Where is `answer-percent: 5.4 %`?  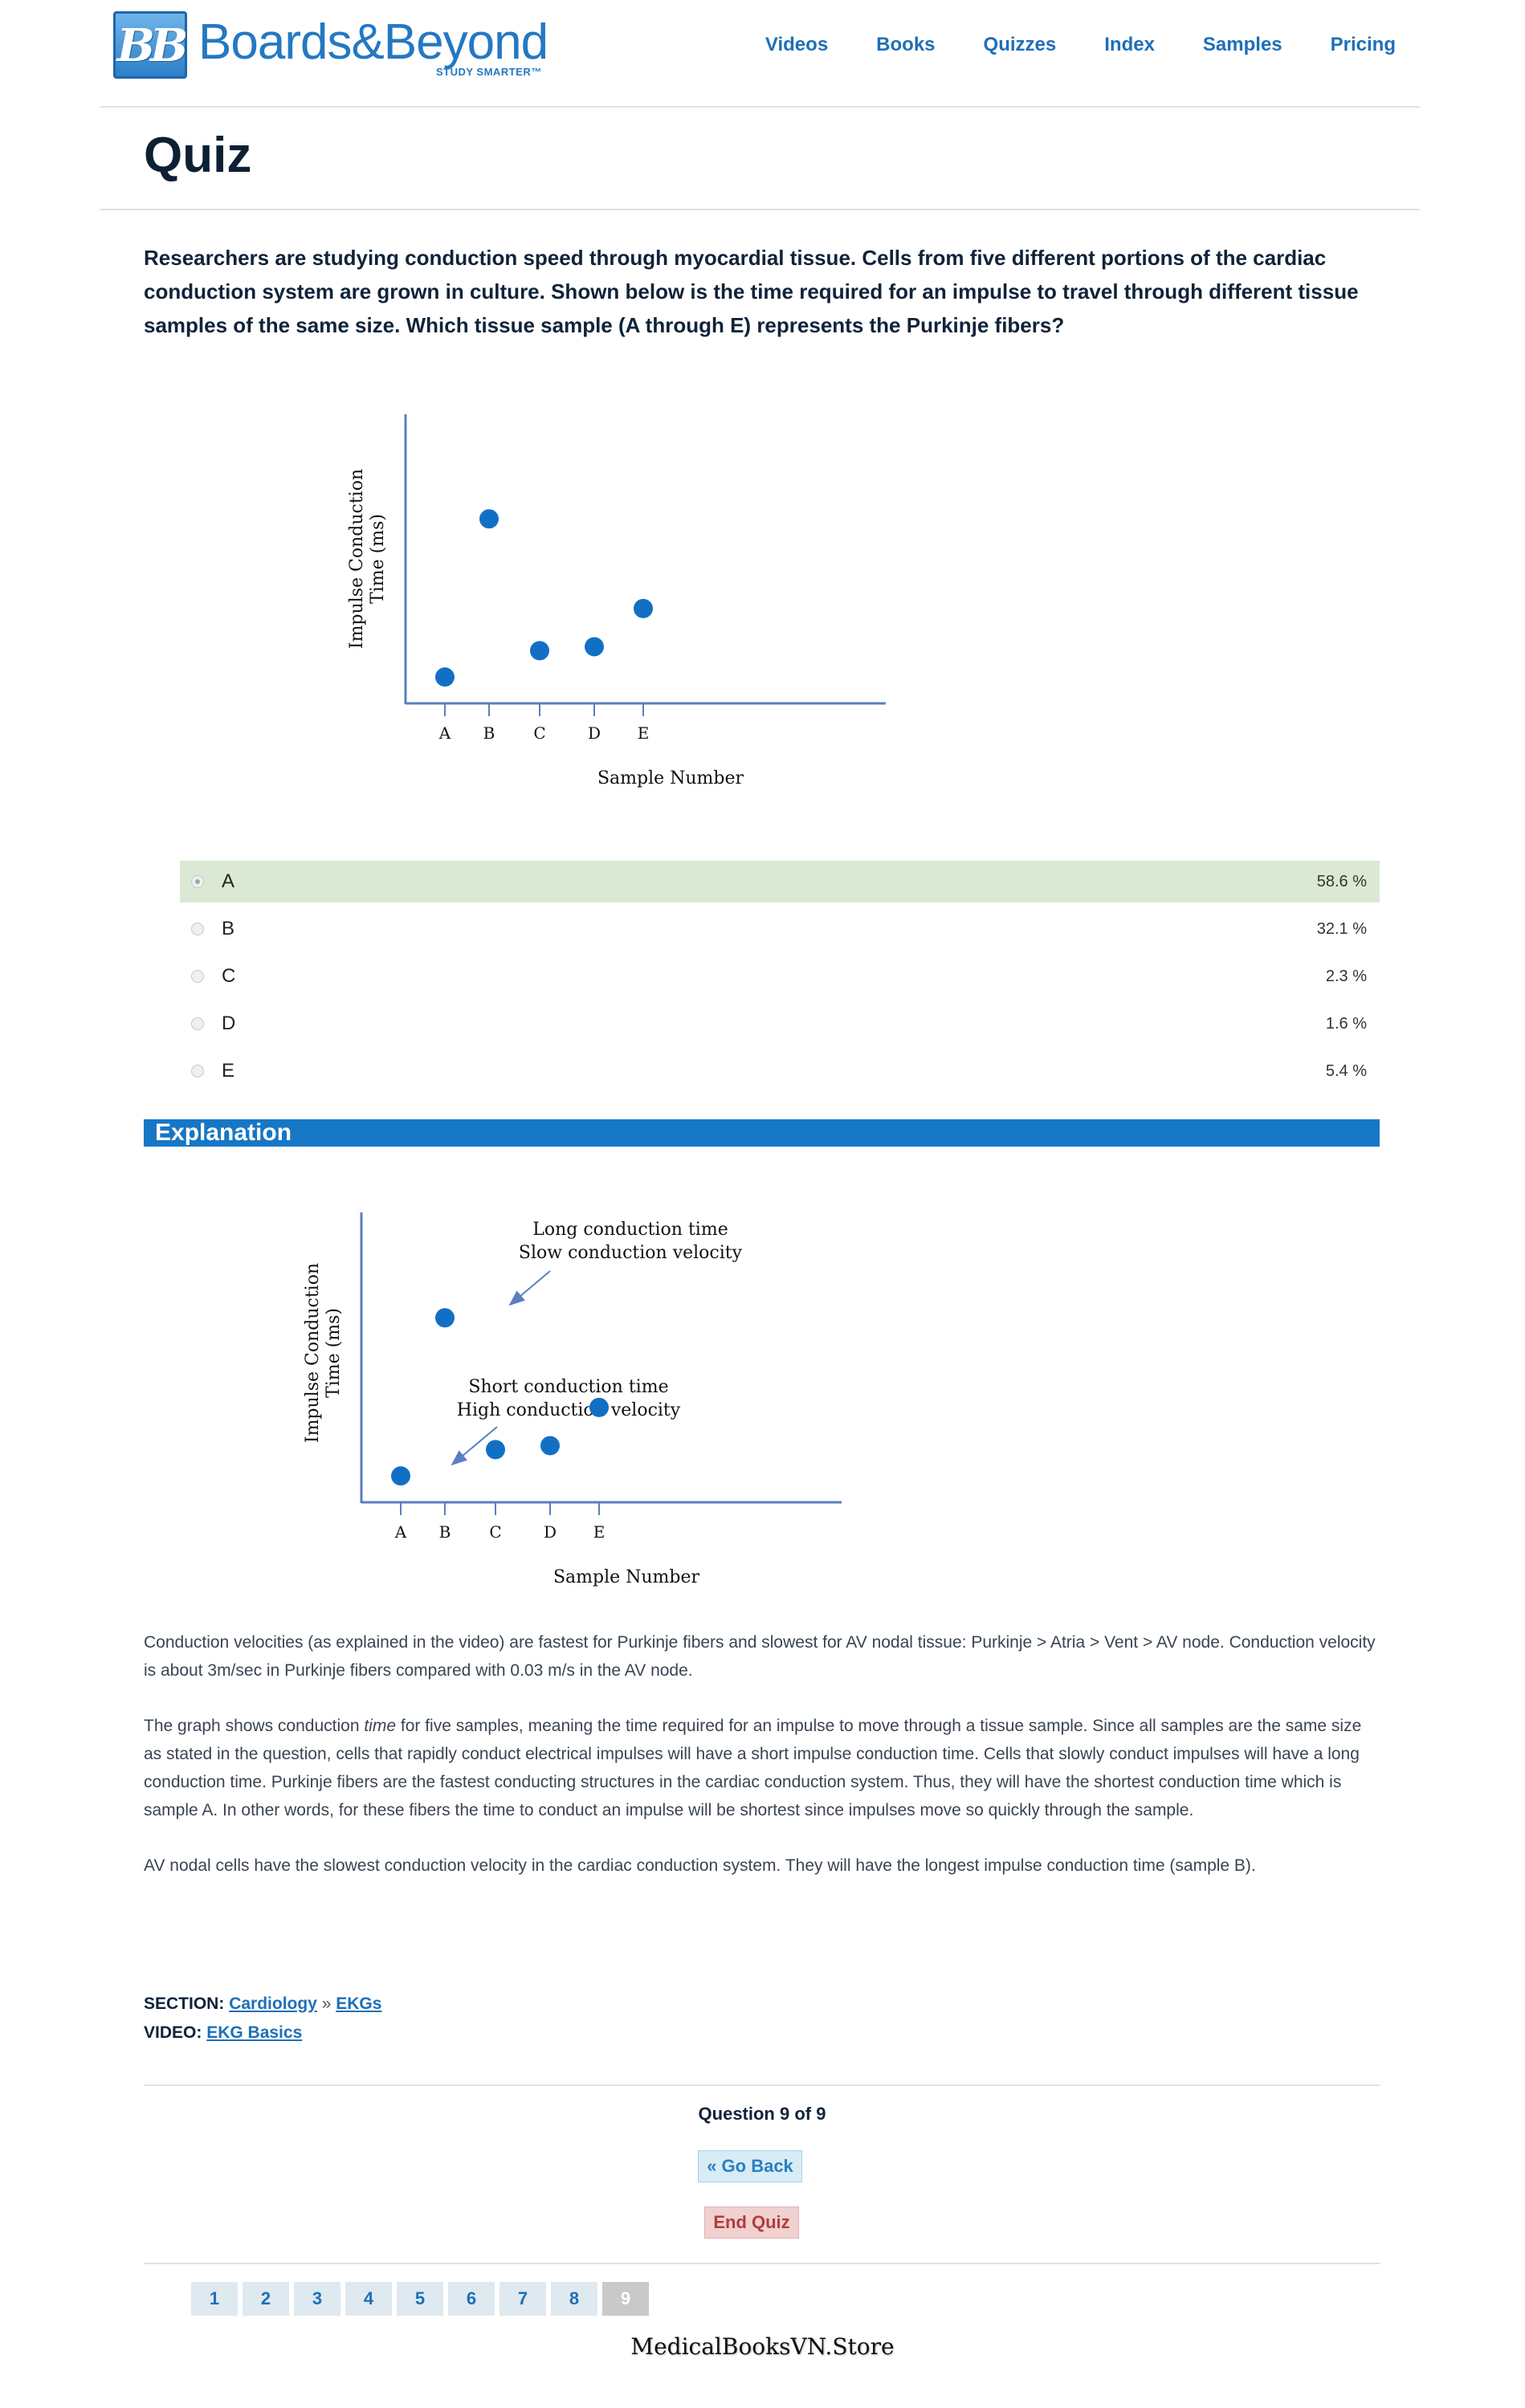
answer-percent: 5.4 % is located at coordinates (1346, 1070).